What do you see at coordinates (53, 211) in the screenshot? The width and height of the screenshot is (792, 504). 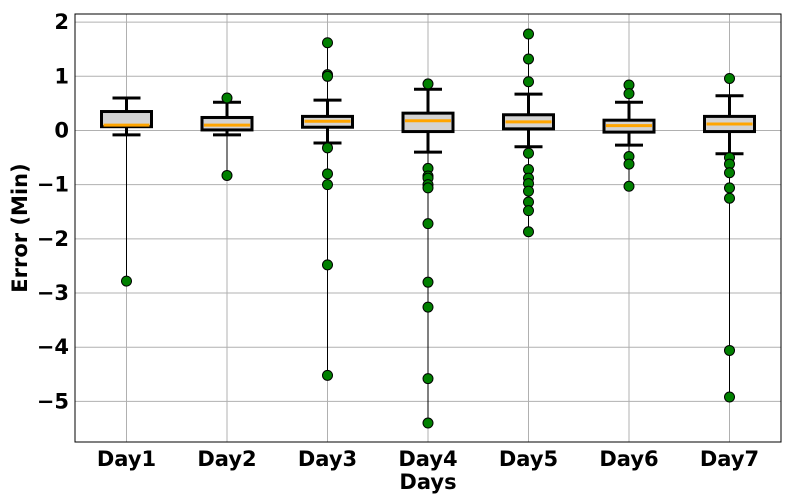 I see `y-tick-labels: 2 1 0 −1 −2 −3 −4 −5` at bounding box center [53, 211].